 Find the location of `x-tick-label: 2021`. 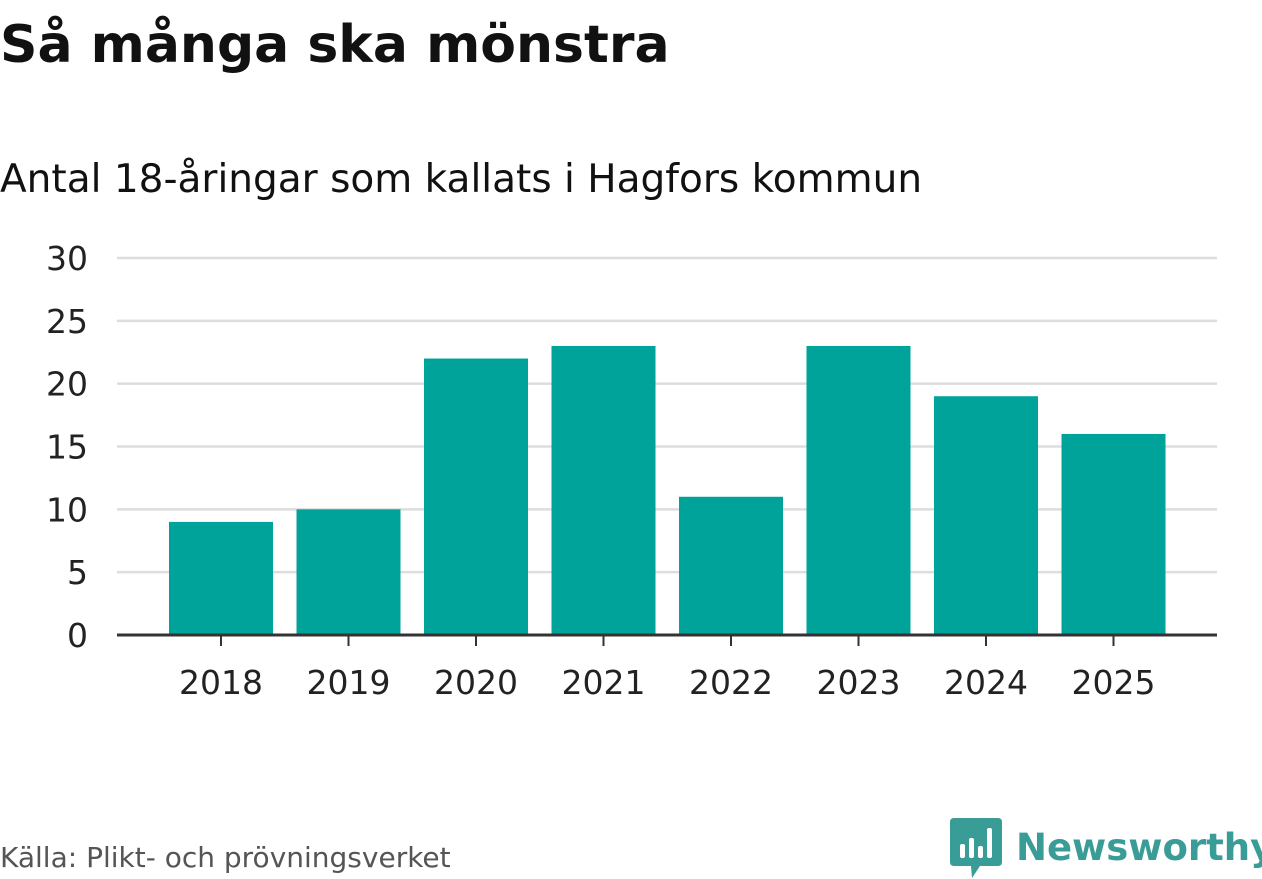

x-tick-label: 2021 is located at coordinates (604, 682).